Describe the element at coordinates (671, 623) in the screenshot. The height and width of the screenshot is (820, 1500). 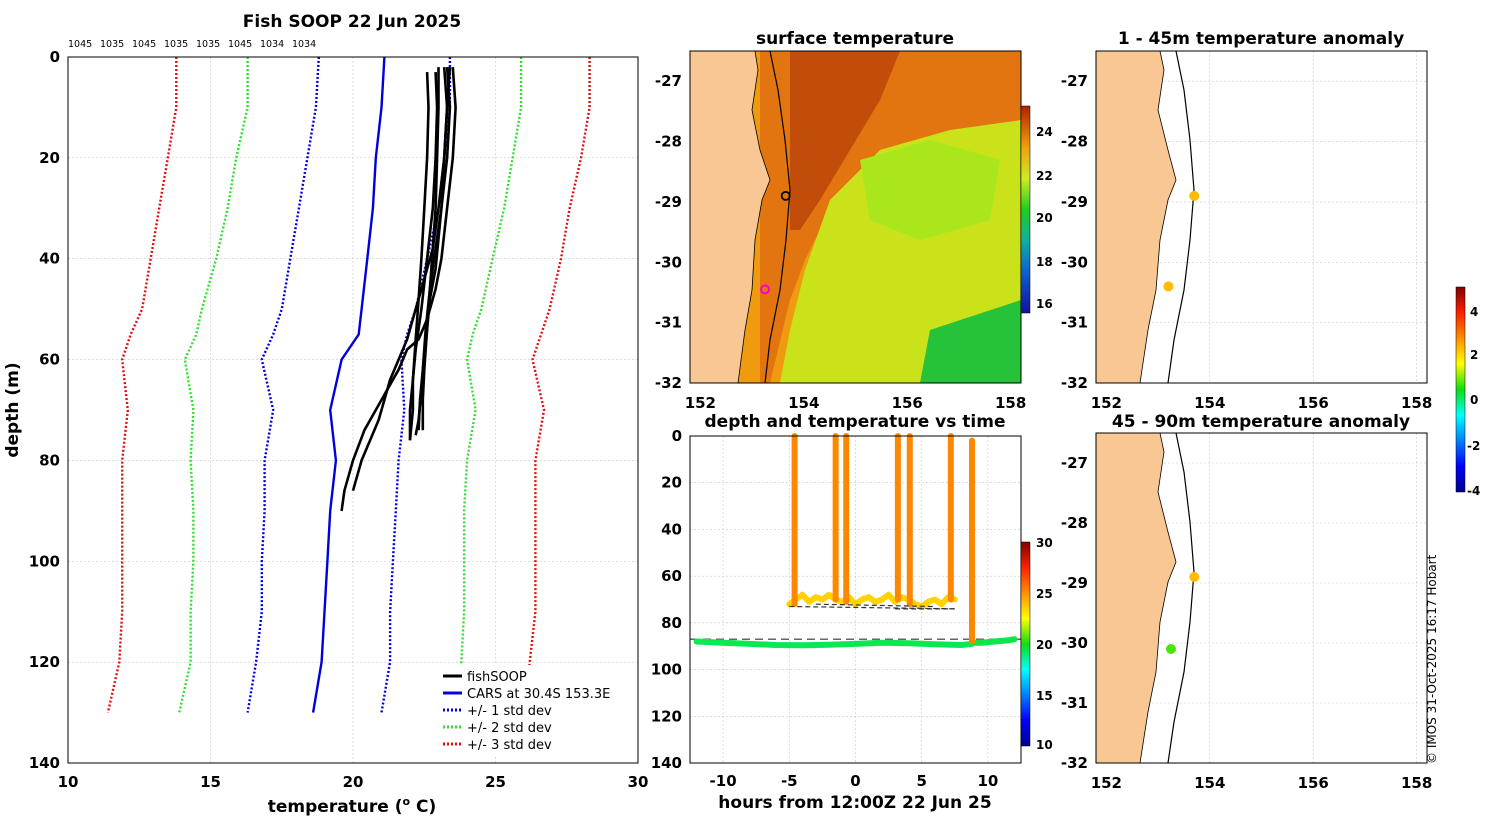
I see `time-ytick: 80` at that location.